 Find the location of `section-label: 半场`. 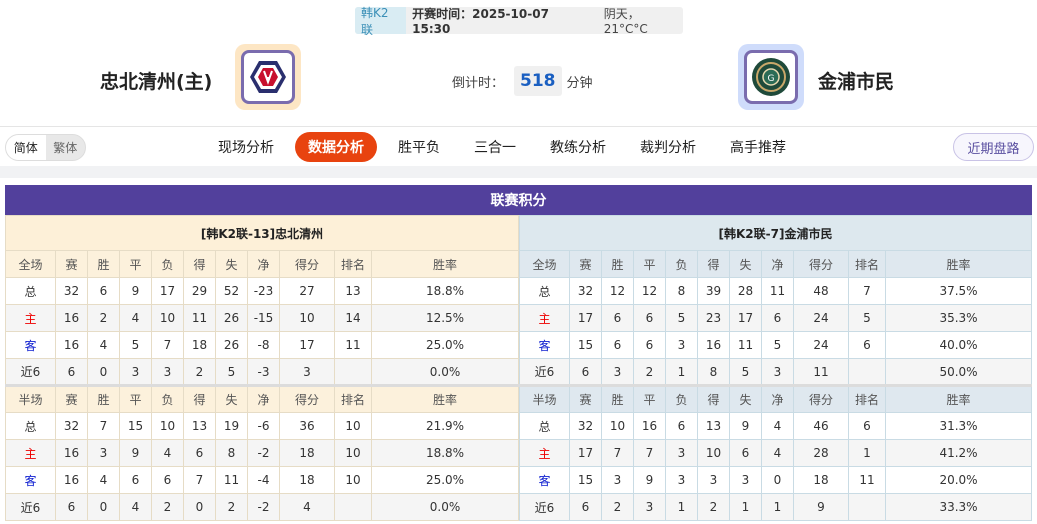

section-label: 半场 is located at coordinates (544, 398).